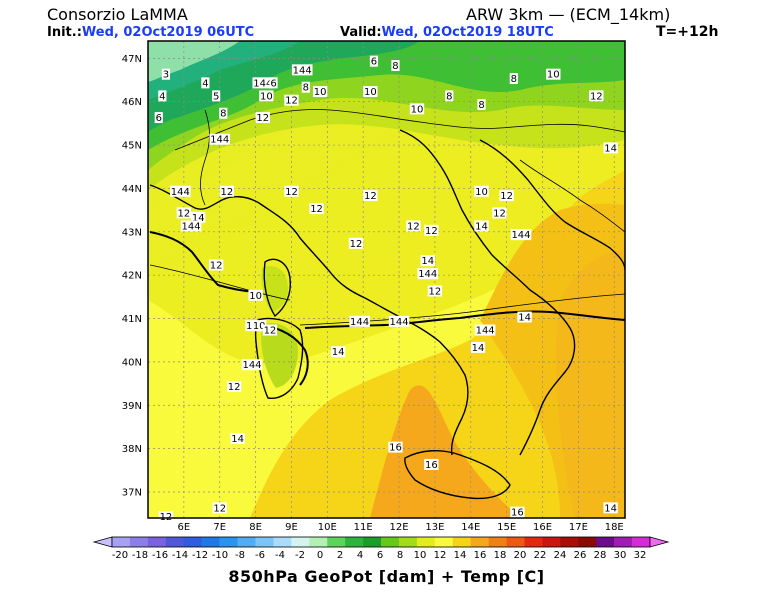  I want to click on lat-label: 38N, so click(132, 449).